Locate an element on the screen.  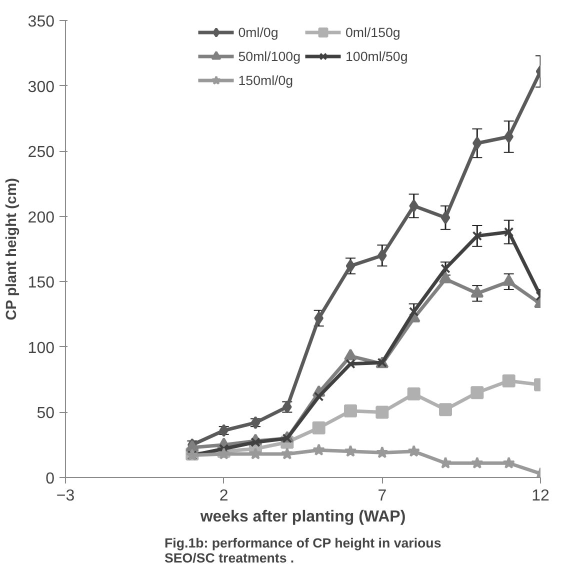
x-tick-label: 2 is located at coordinates (223, 496).